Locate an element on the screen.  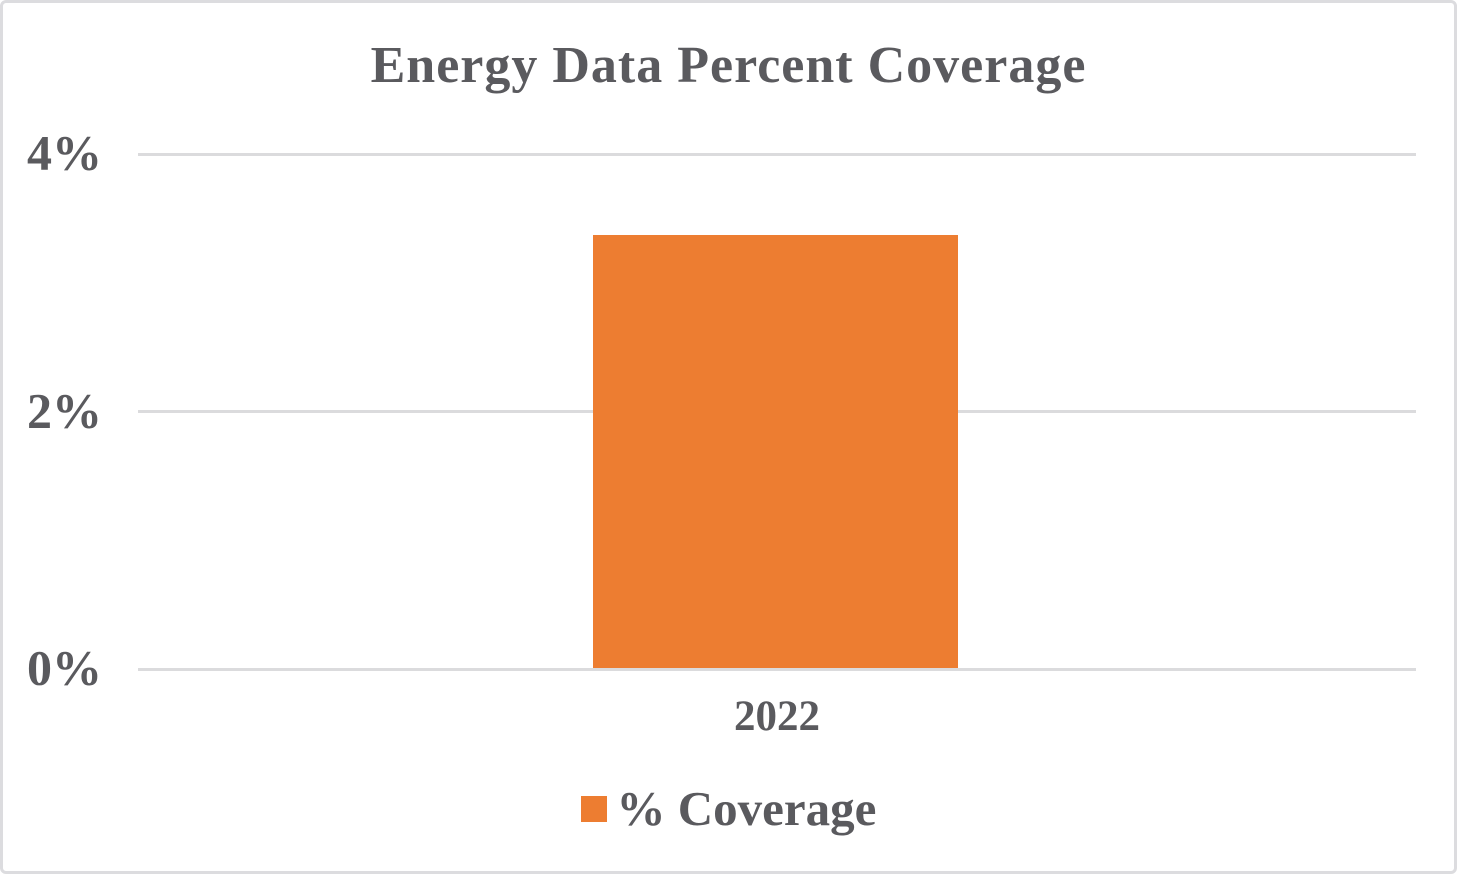
legend: % Coverage is located at coordinates (728, 808).